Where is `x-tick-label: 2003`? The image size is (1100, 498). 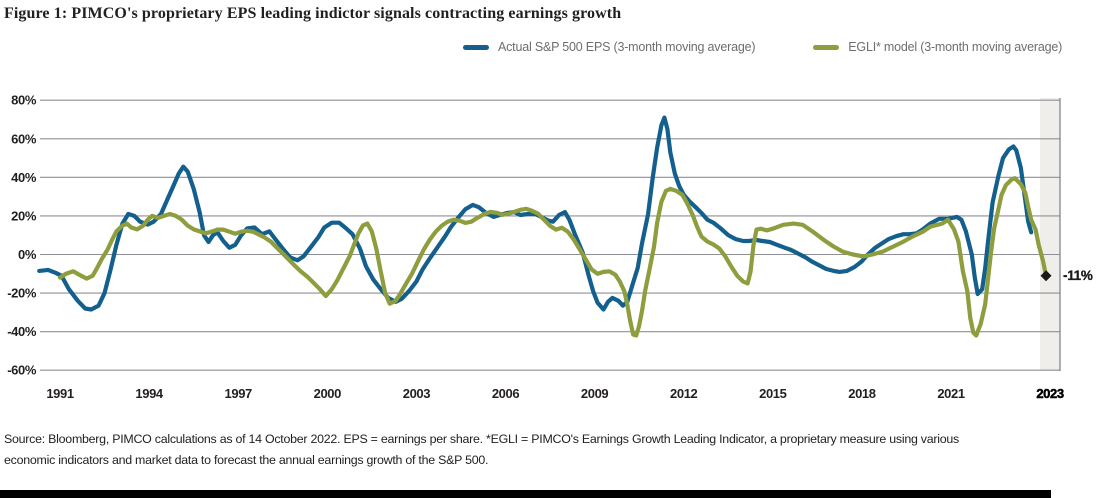 x-tick-label: 2003 is located at coordinates (416, 393).